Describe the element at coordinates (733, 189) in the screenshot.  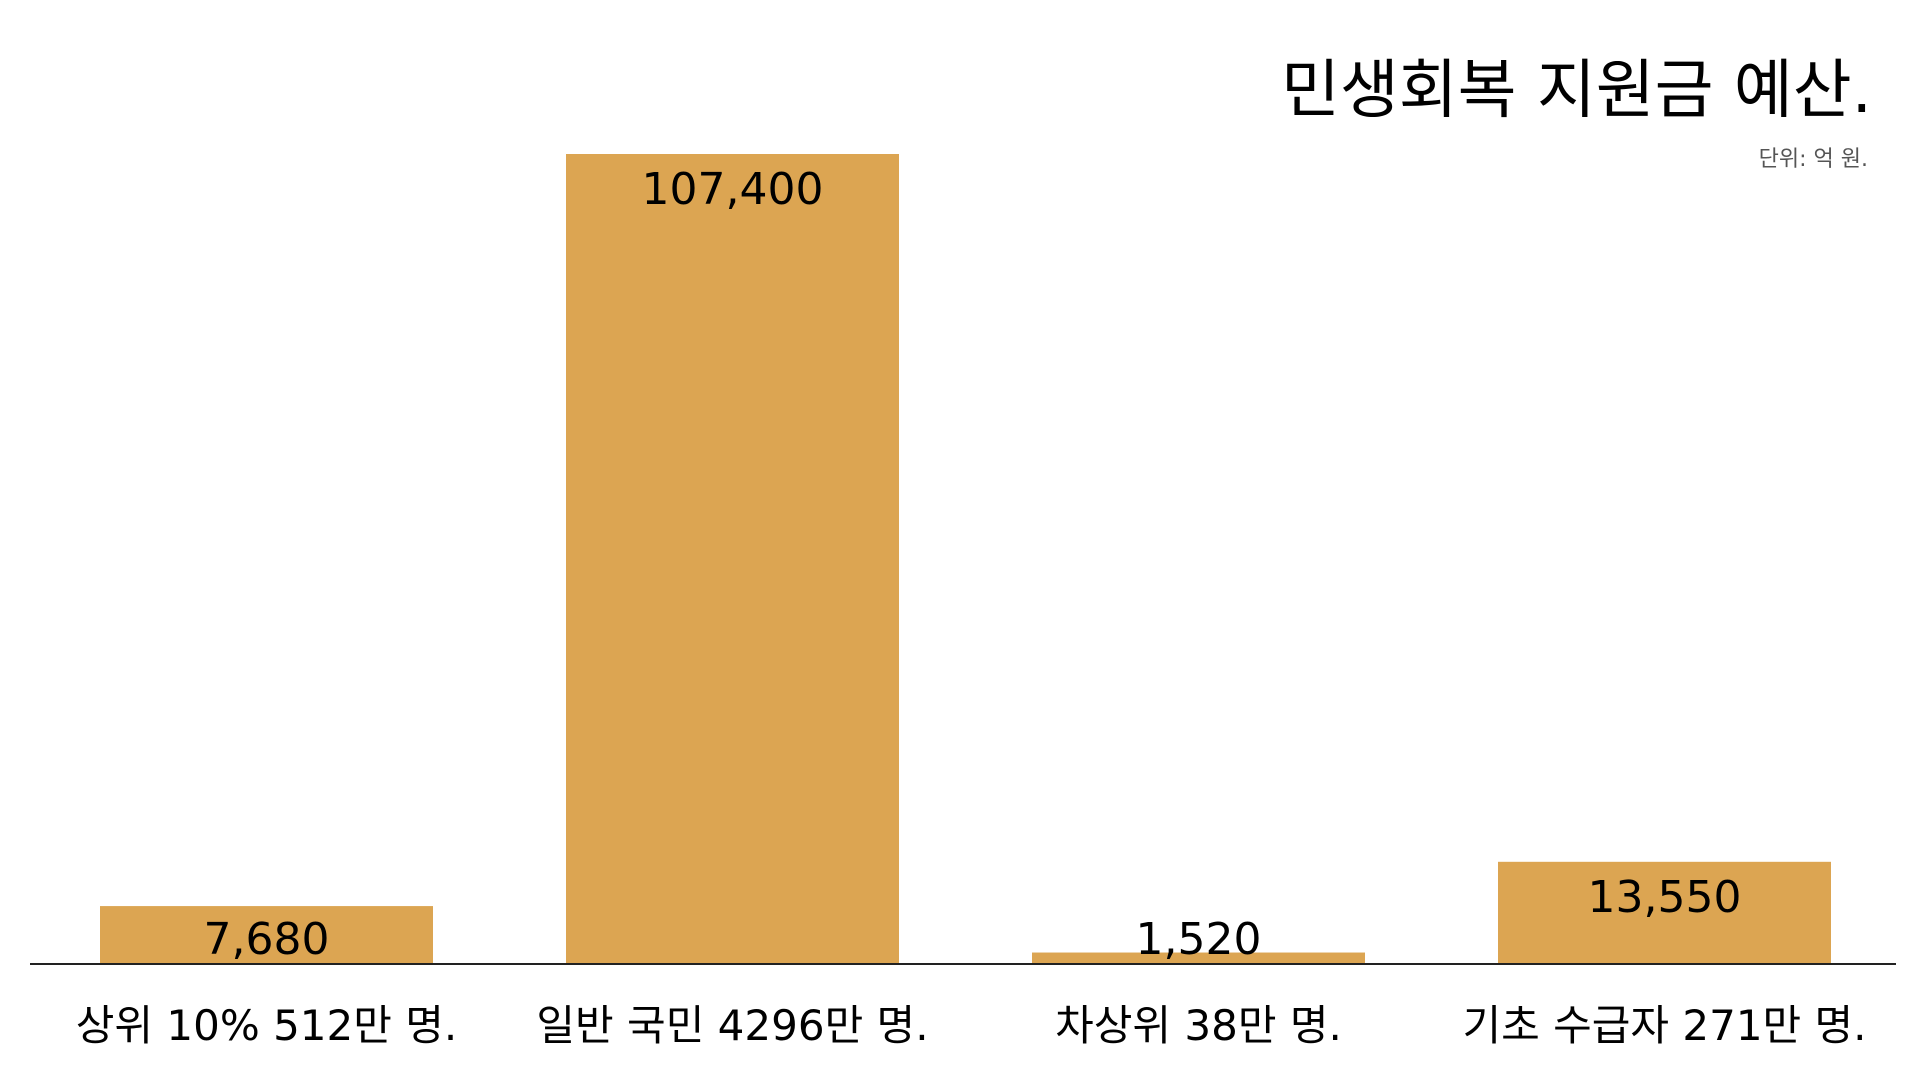
I see `bar-value-label: 107,400` at that location.